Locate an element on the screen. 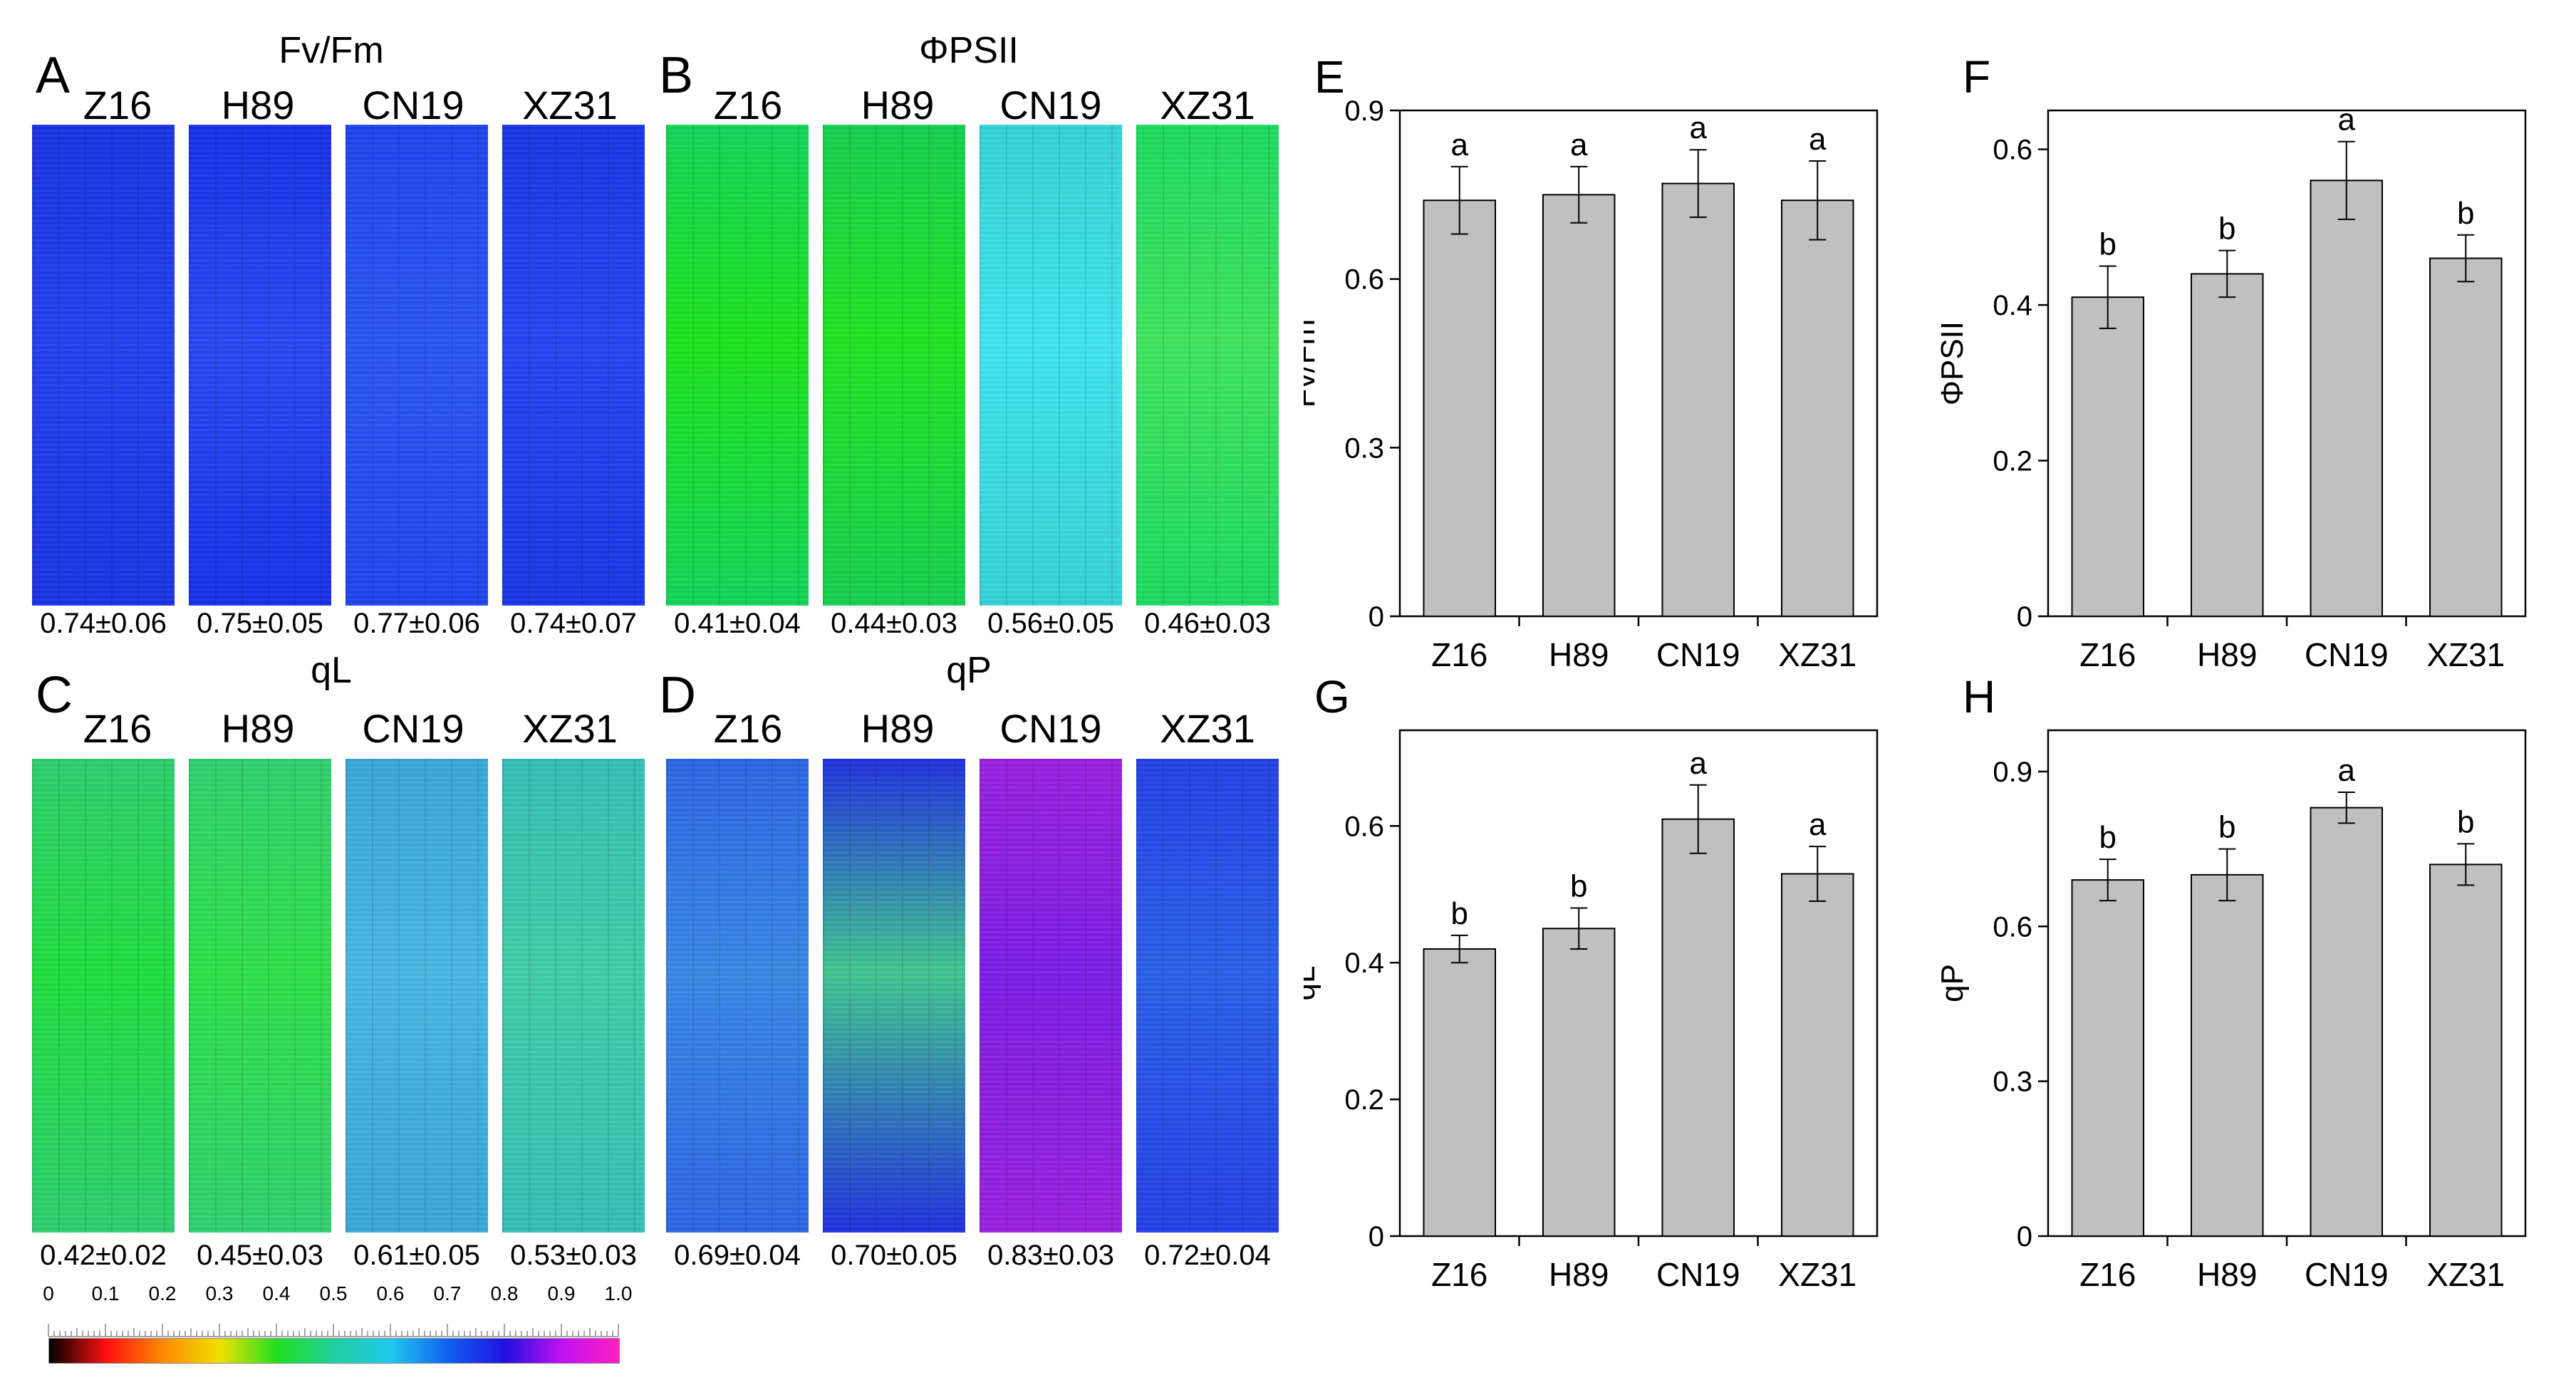 Image resolution: width=2576 pixels, height=1385 pixels. color-scale-tick-label: 1.0 is located at coordinates (618, 1293).